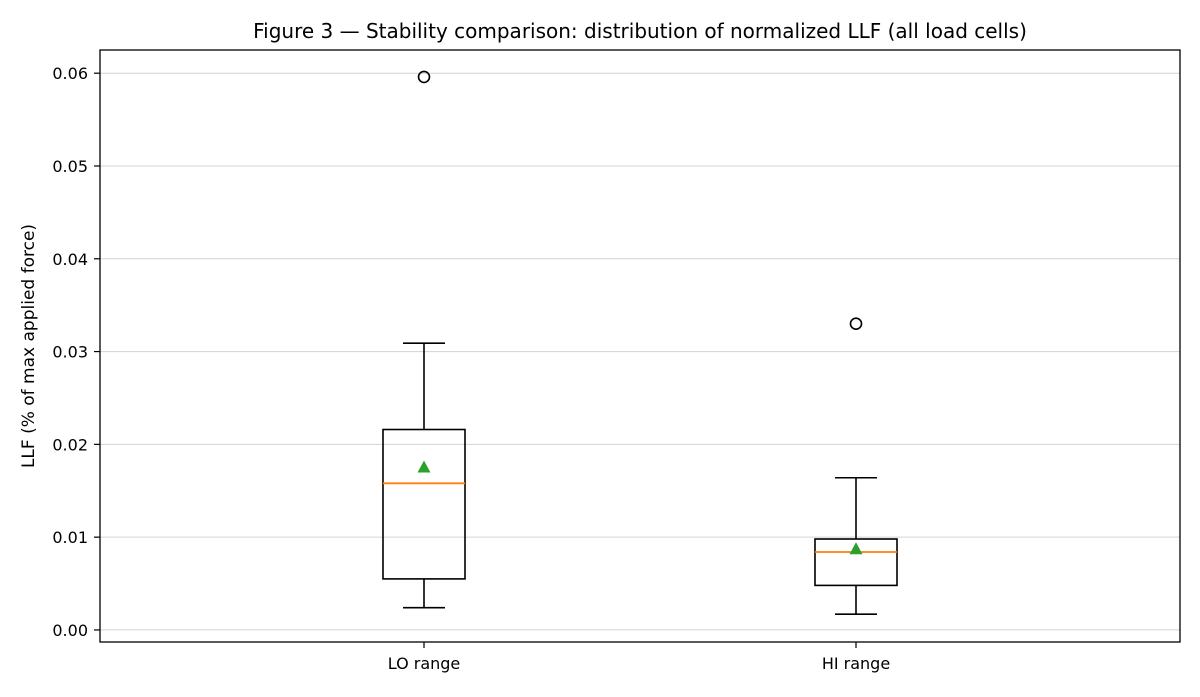  What do you see at coordinates (70, 352) in the screenshot?
I see `y-tick-label: 0.03` at bounding box center [70, 352].